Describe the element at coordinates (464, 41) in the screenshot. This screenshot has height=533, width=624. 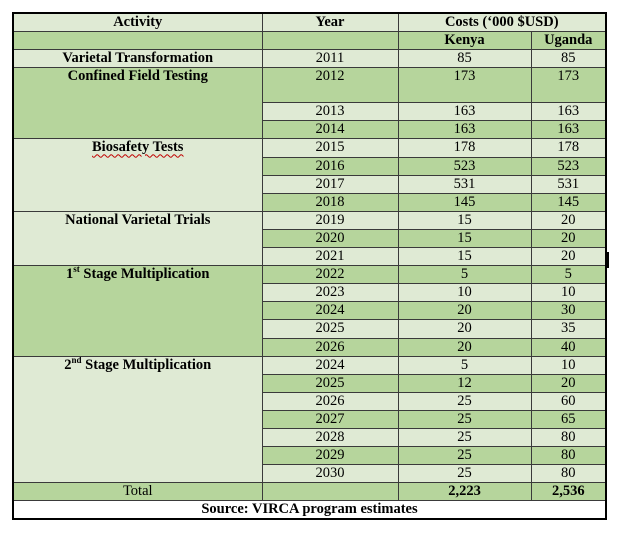
I see `header-kenya: Kenya` at that location.